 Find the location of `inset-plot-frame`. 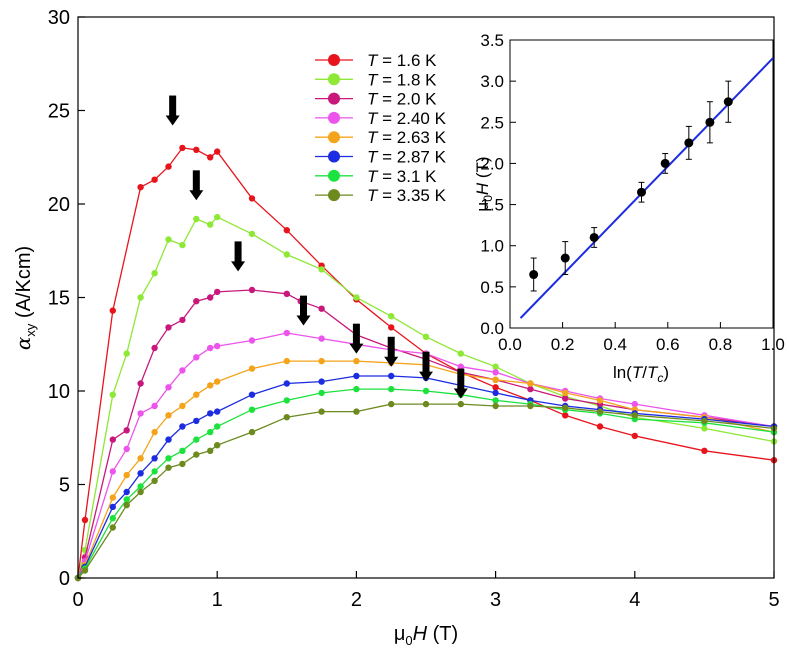

inset-plot-frame is located at coordinates (641, 184).